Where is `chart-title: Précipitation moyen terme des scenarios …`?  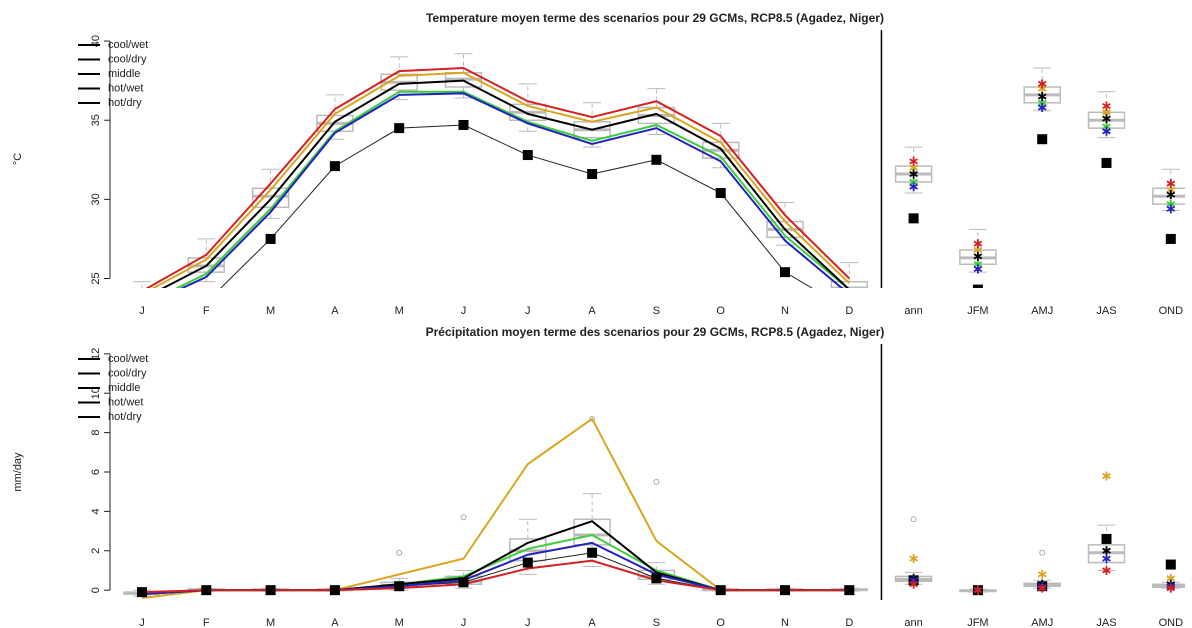 chart-title: Précipitation moyen terme des scenarios … is located at coordinates (655, 332).